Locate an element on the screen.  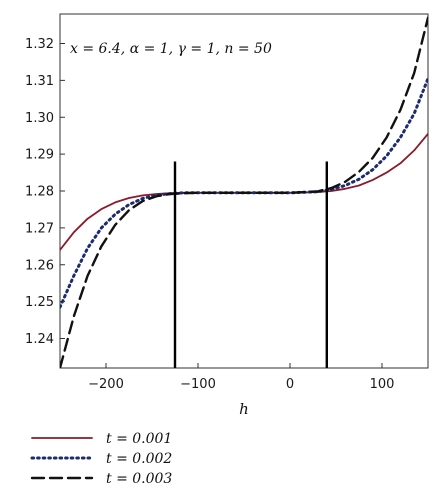
y-tick-label: 1.30 is located at coordinates (39, 118).